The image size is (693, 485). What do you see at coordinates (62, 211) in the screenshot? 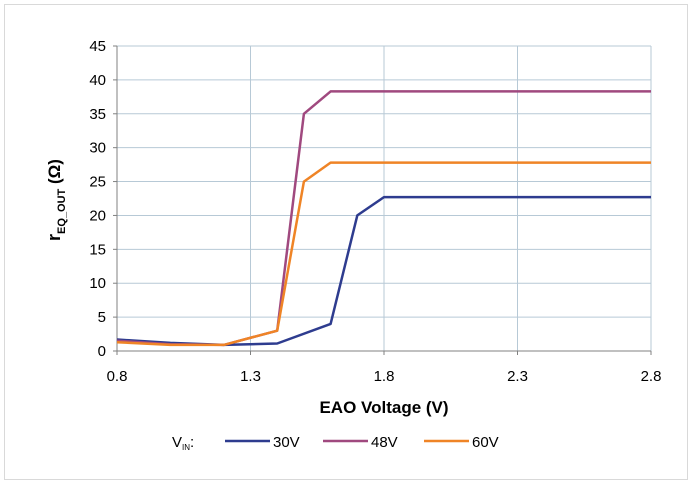
I see `y-axis-title-sub: EQ_OUT` at bounding box center [62, 211].